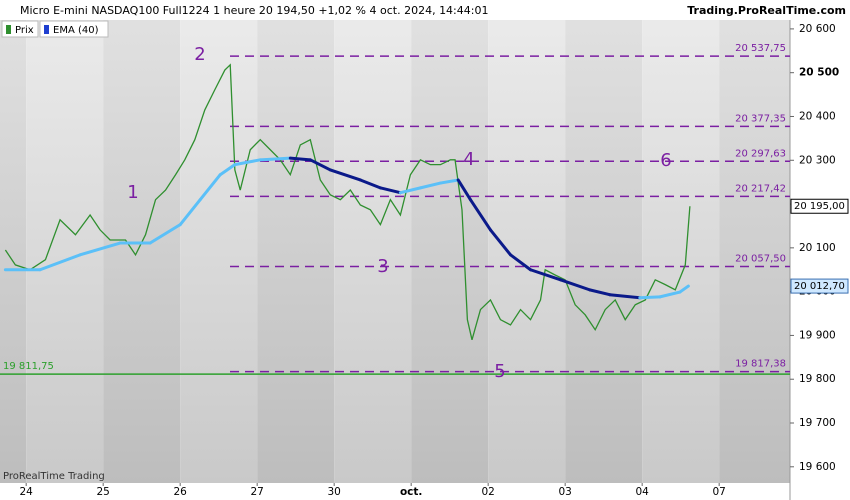  Describe the element at coordinates (817, 379) in the screenshot. I see `y-tick-label: 19 800` at that location.